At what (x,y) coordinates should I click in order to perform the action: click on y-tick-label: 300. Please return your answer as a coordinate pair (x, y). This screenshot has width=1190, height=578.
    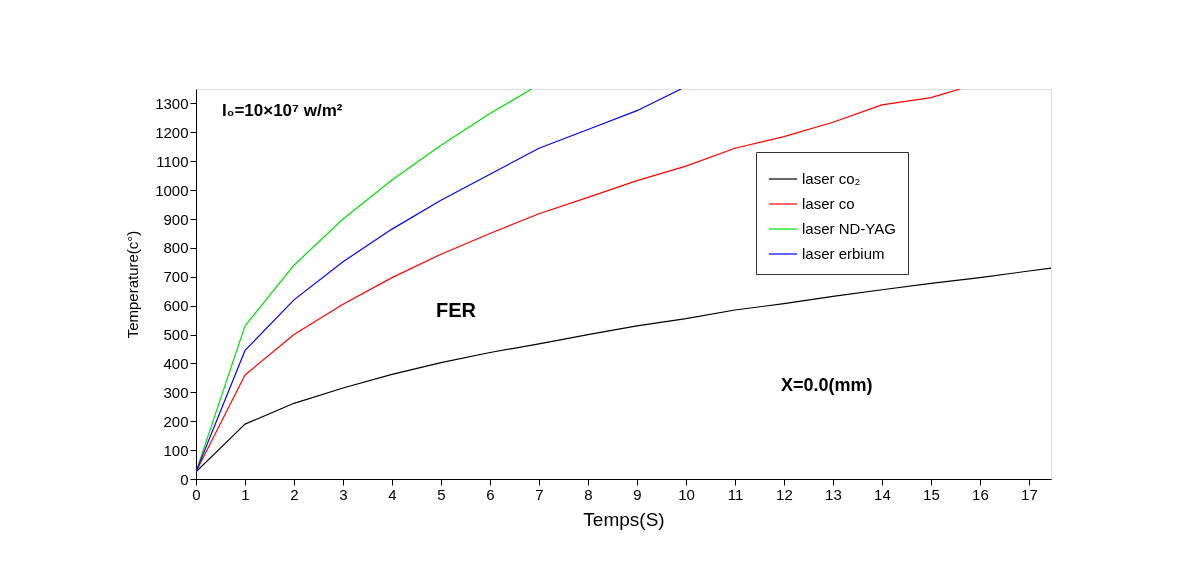
    Looking at the image, I should click on (176, 392).